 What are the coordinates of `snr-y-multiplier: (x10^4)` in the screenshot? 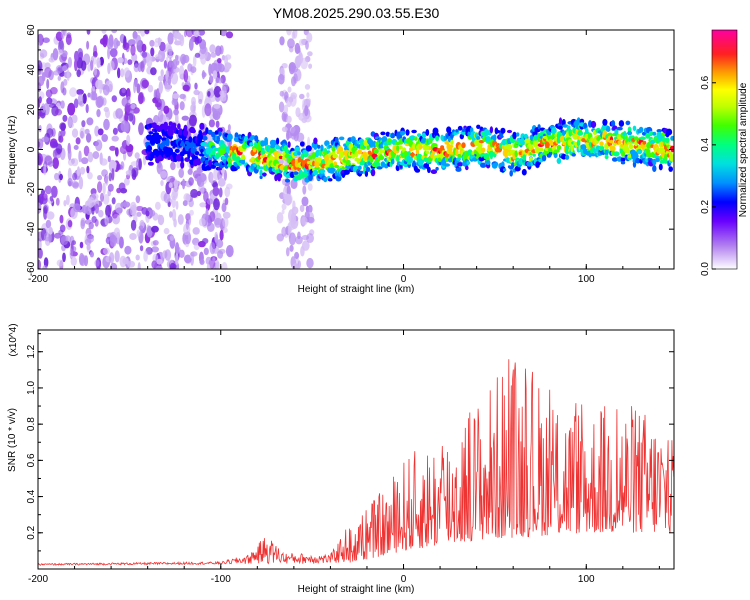 It's located at (13, 339).